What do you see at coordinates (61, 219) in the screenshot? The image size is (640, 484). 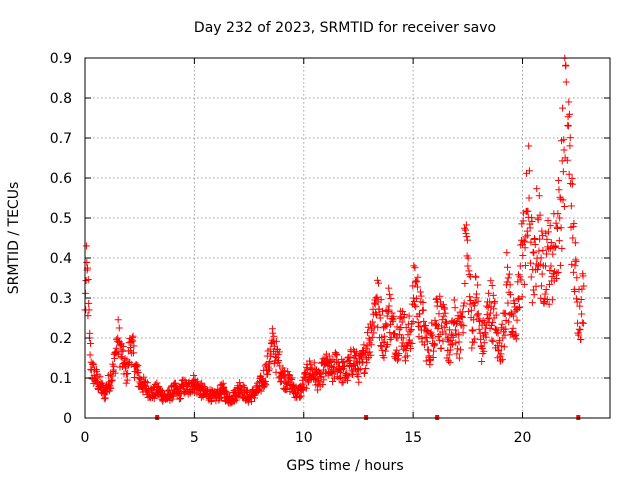 I see `y-tick-label: 0.5` at bounding box center [61, 219].